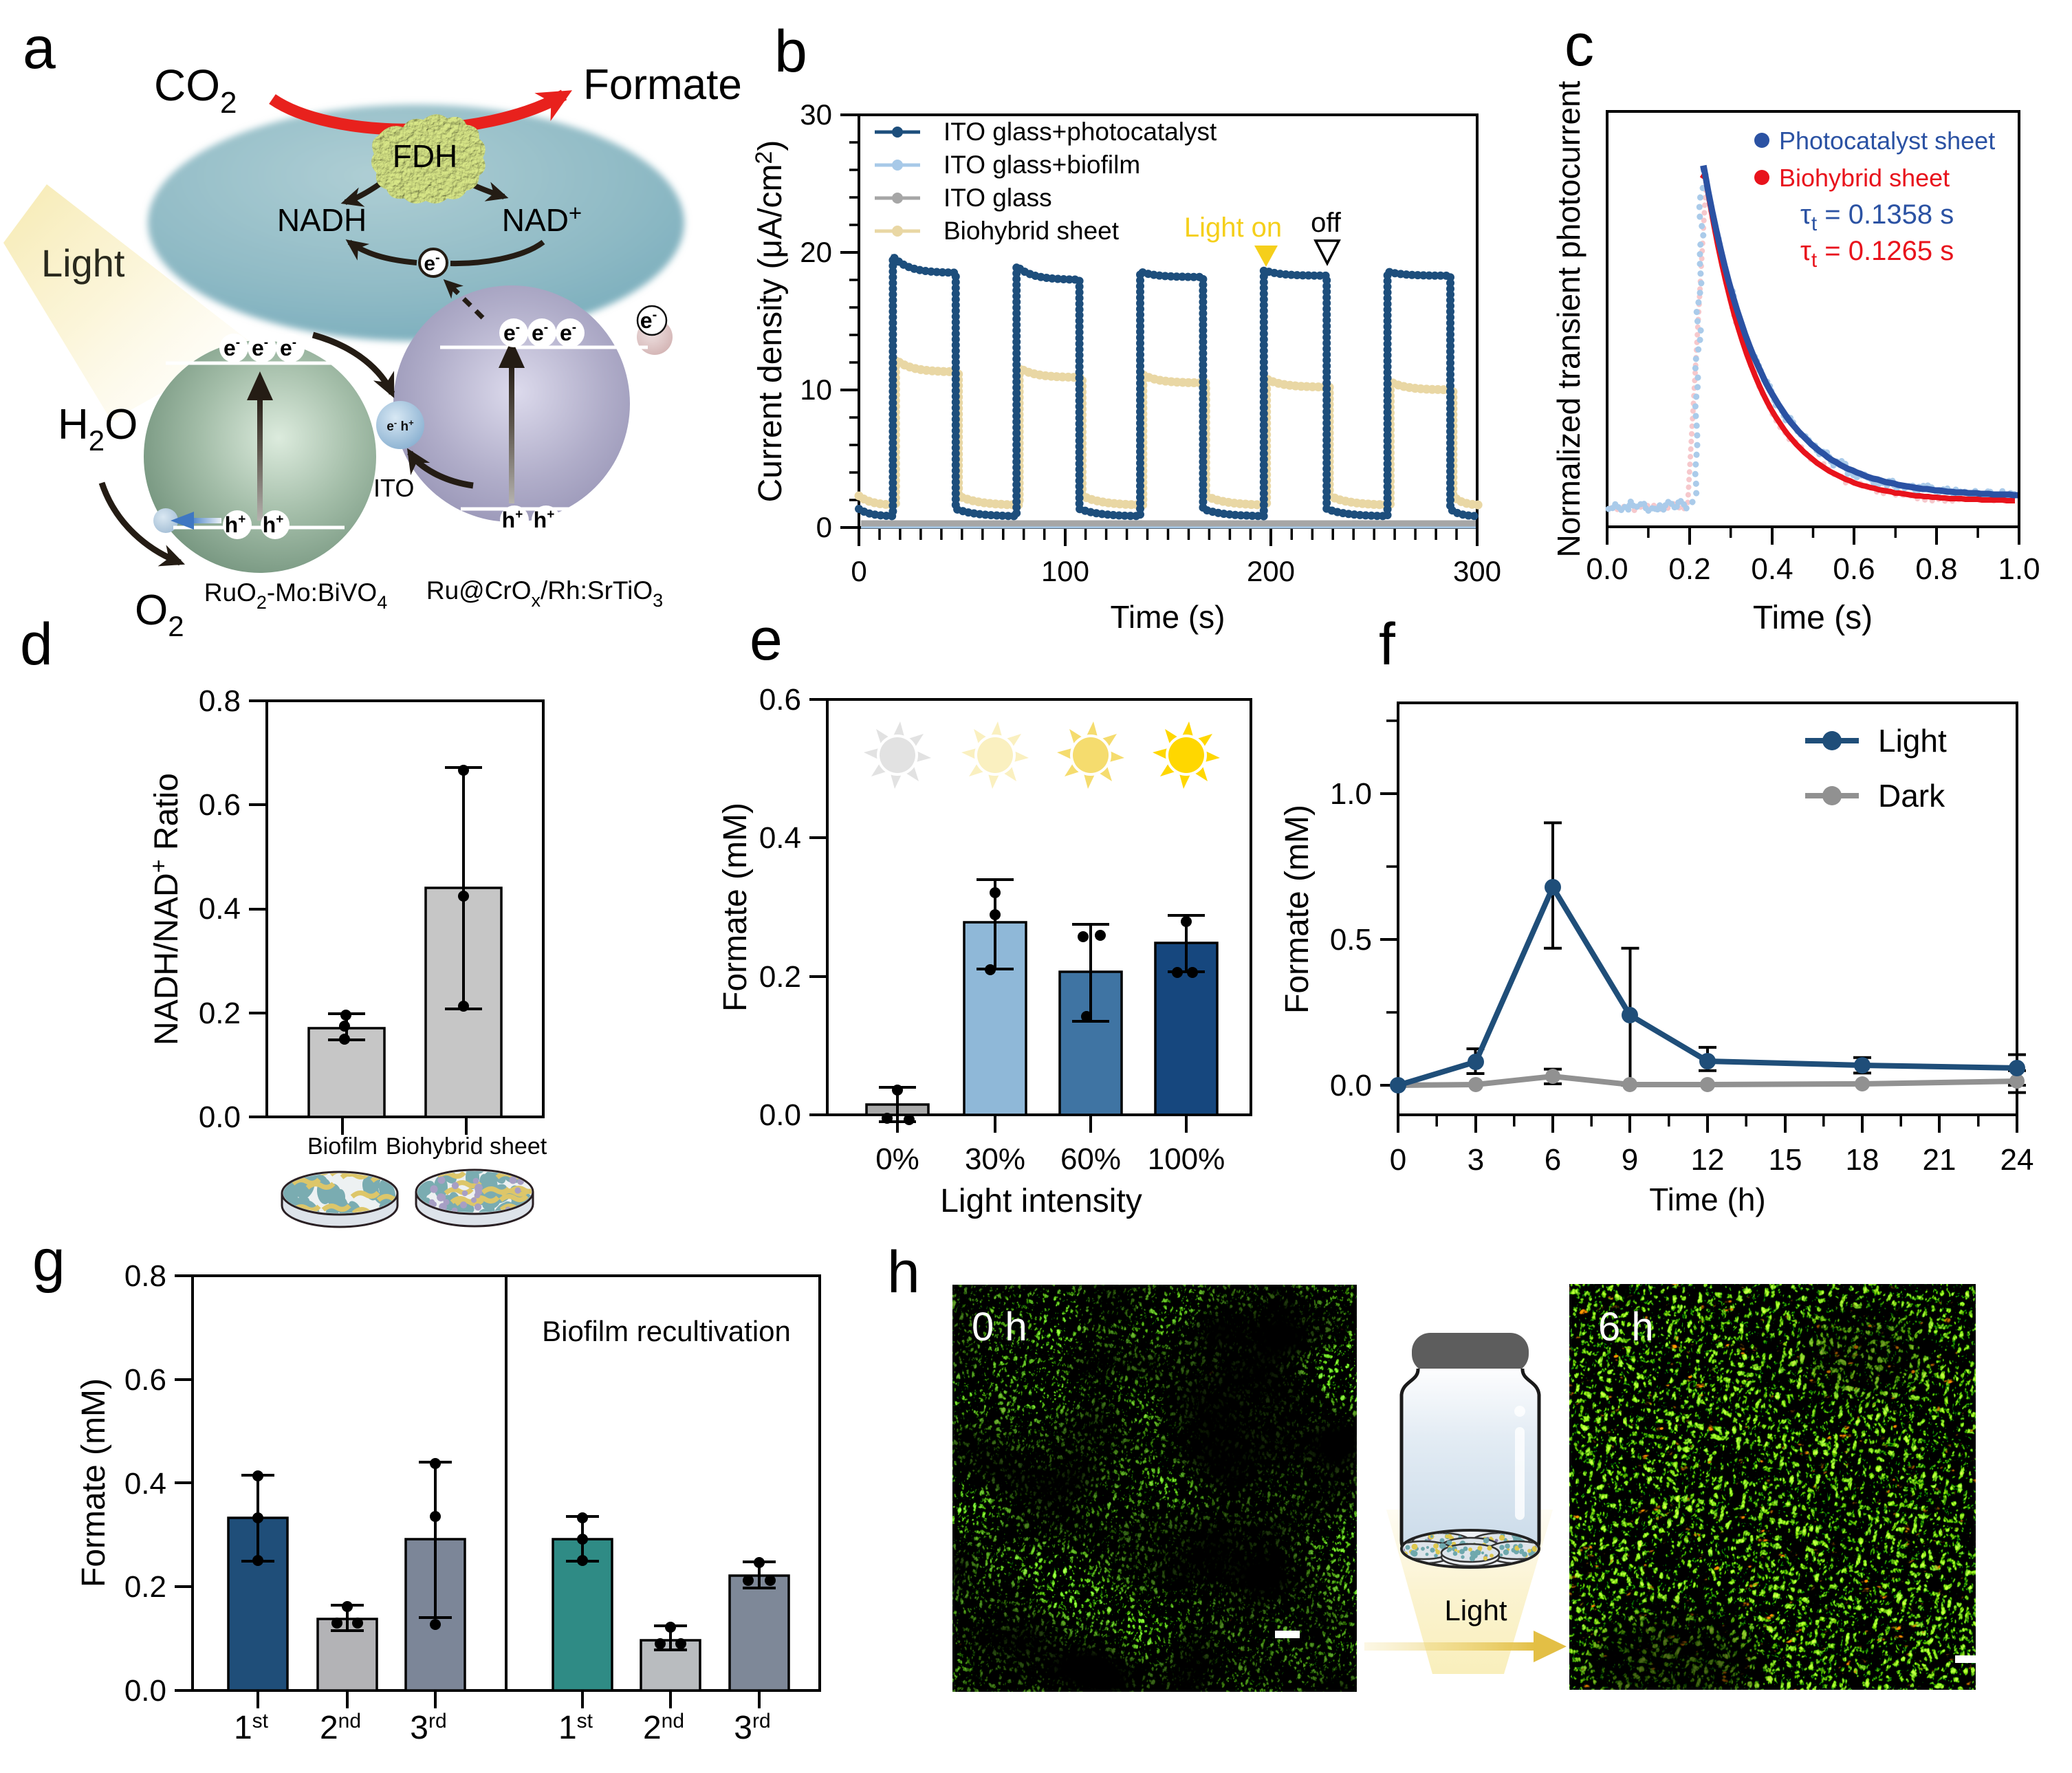  Describe the element at coordinates (1568, 318) in the screenshot. I see `svg-text:Normalized transient photocurr: Normalized transient photocurrent` at that location.